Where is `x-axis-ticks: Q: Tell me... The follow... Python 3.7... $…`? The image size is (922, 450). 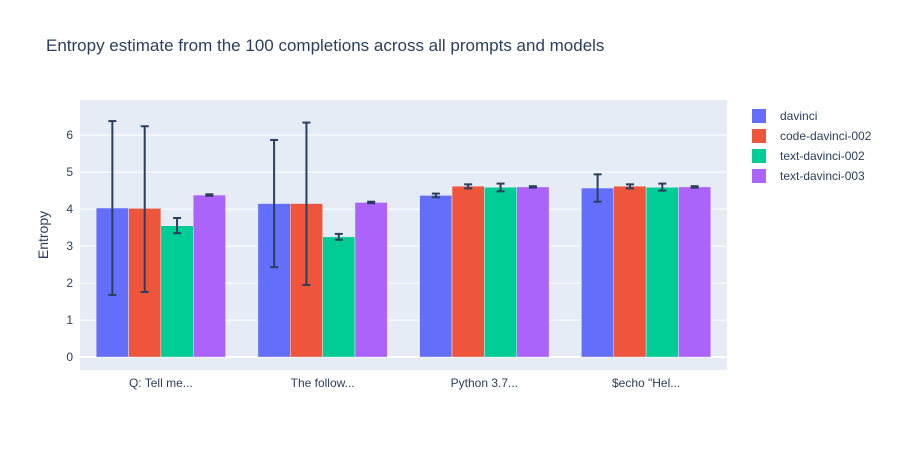
x-axis-ticks: Q: Tell me... The follow... Python 3.7... $… is located at coordinates (404, 383).